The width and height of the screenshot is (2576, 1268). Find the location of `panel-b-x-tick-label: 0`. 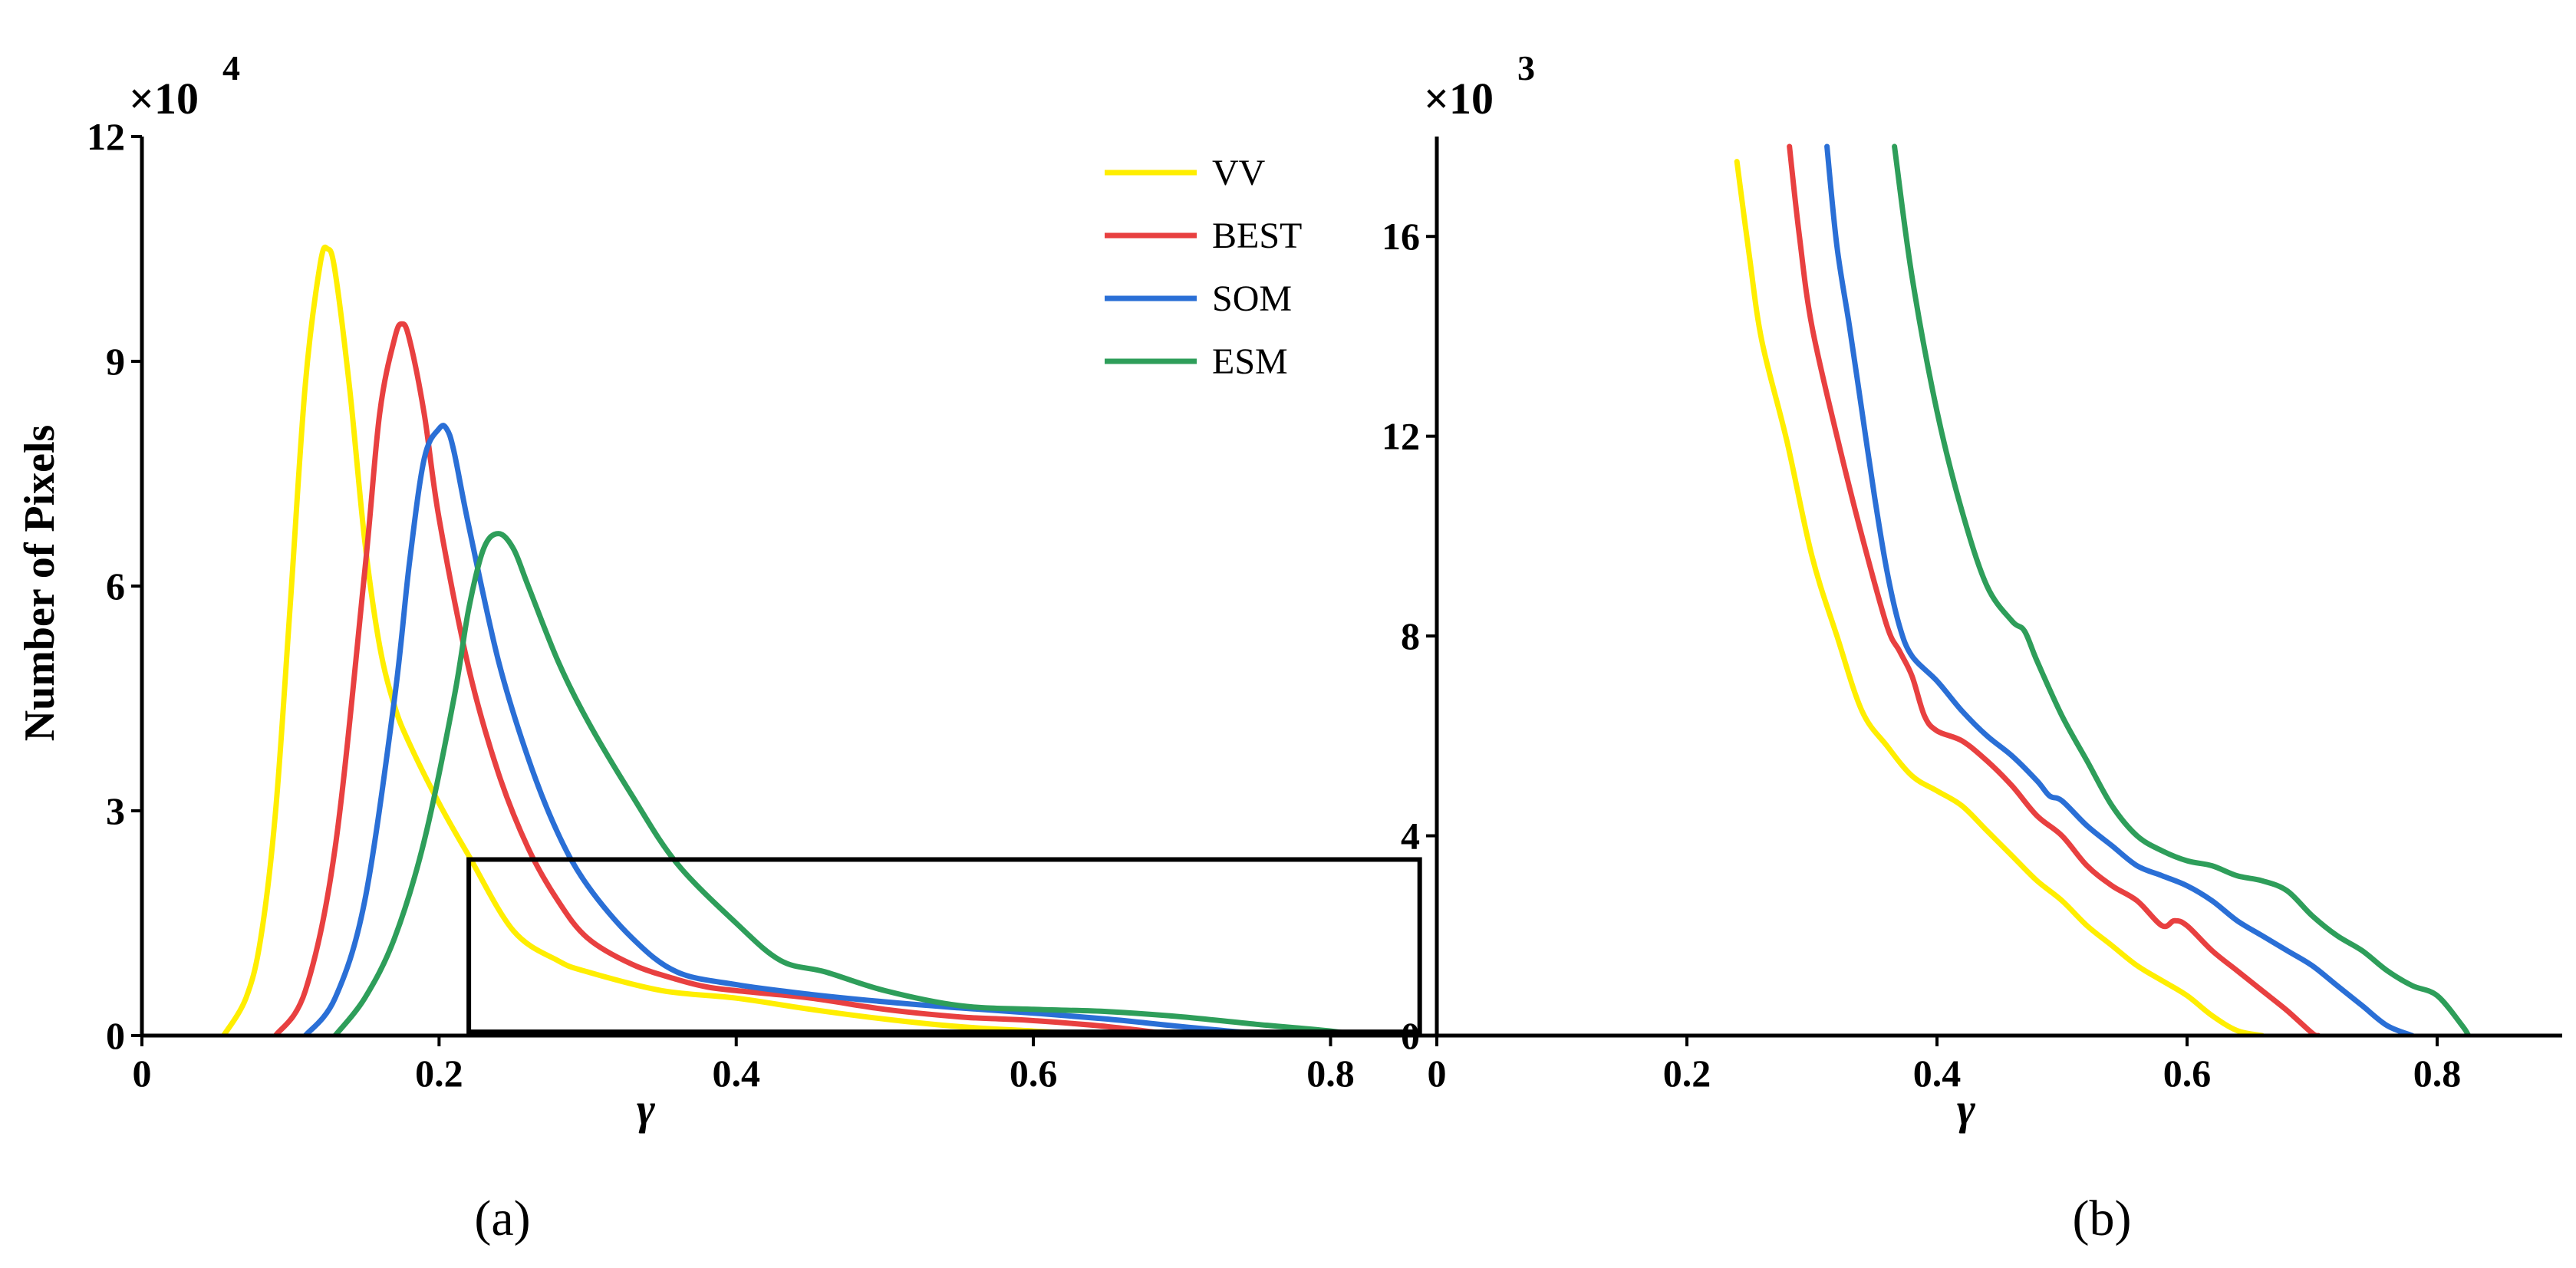

panel-b-x-tick-label: 0 is located at coordinates (1437, 1073).